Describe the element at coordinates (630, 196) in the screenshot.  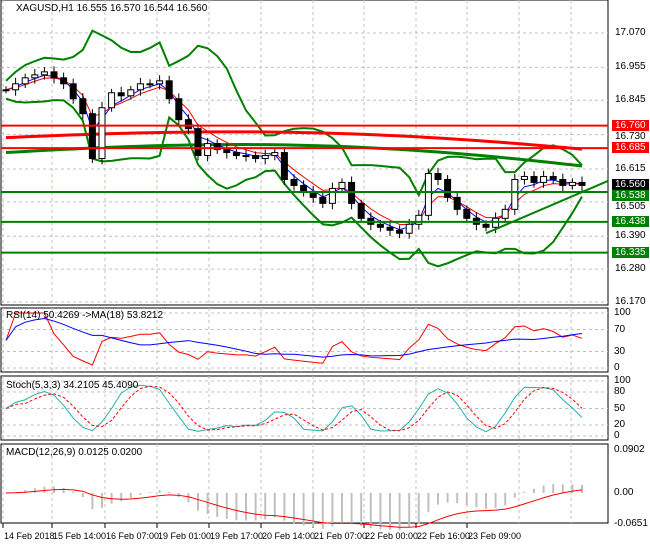
I see `level-label: 16.538` at that location.